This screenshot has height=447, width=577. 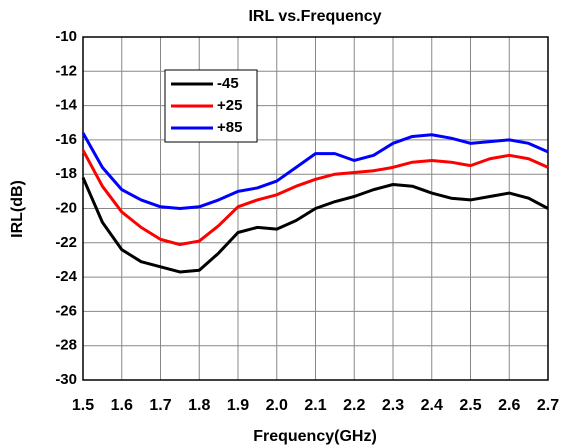 I want to click on y-axis-label: IRL(dB), so click(x=17, y=209).